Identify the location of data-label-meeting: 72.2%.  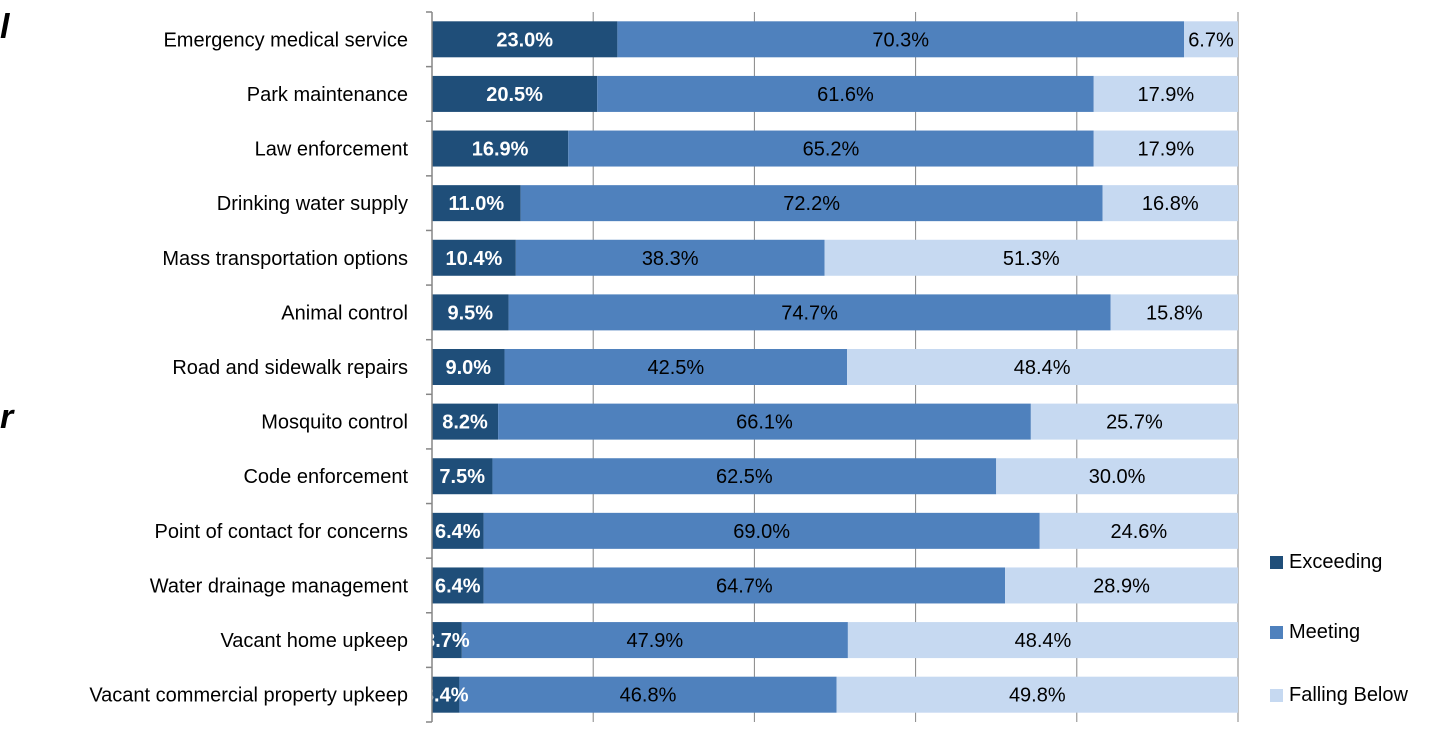
(811, 204).